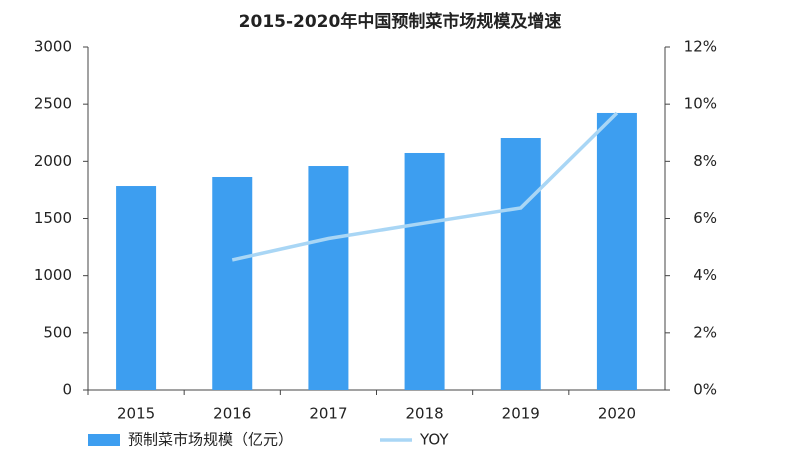 This screenshot has width=800, height=453. What do you see at coordinates (705, 275) in the screenshot?
I see `y2-tick-label: 4%` at bounding box center [705, 275].